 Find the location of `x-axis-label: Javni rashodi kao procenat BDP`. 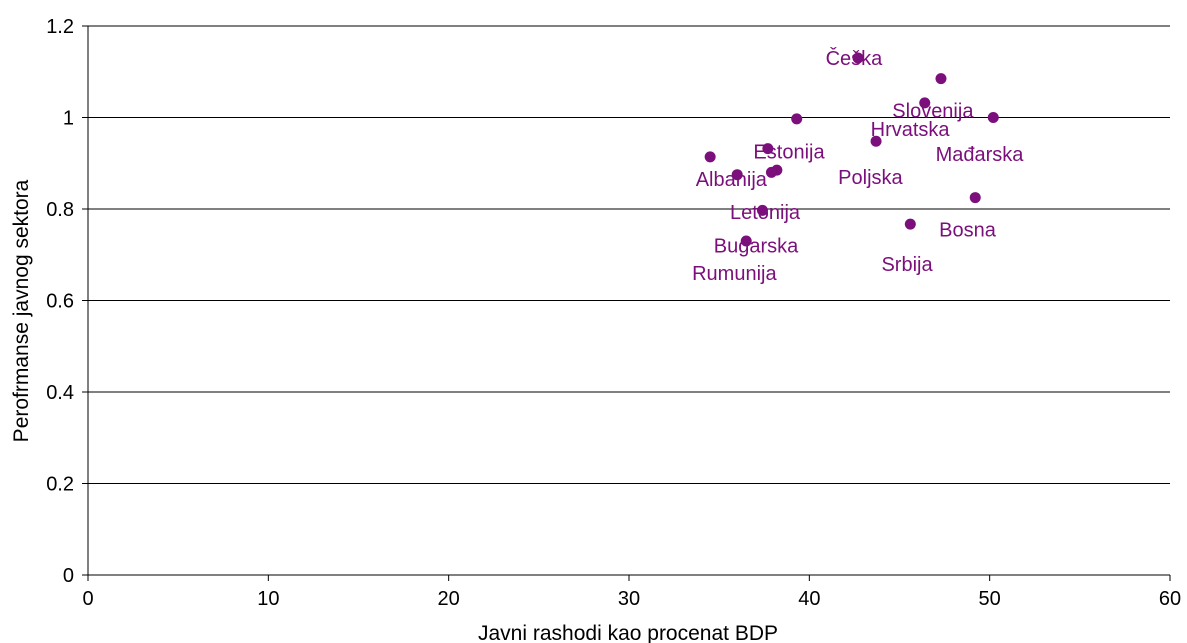

x-axis-label: Javni rashodi kao procenat BDP is located at coordinates (628, 632).